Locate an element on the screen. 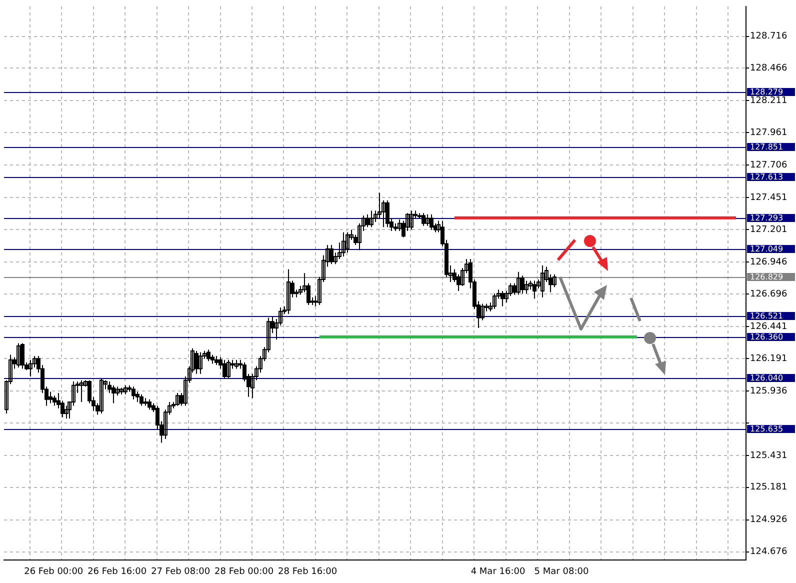  ref-line-label: 128.279 is located at coordinates (767, 92).